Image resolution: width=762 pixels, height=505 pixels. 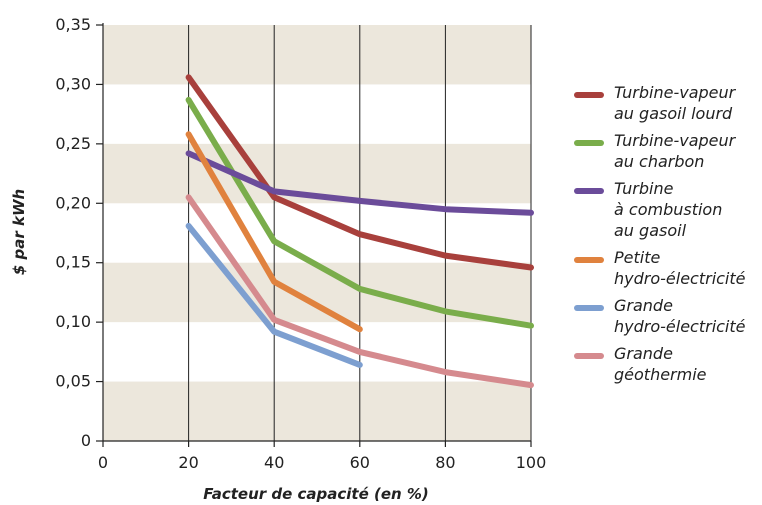 What do you see at coordinates (680, 316) in the screenshot?
I see `legend-label: Grande hydro-électricité` at bounding box center [680, 316].